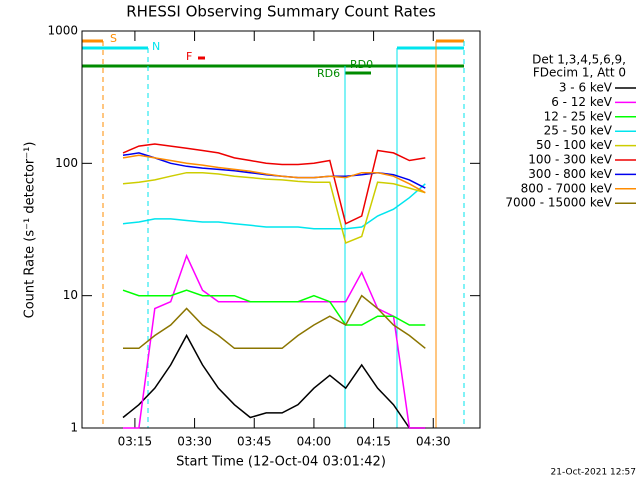 The height and width of the screenshot is (480, 640). What do you see at coordinates (433, 442) in the screenshot?
I see `x-tick-label: 04:30` at bounding box center [433, 442].